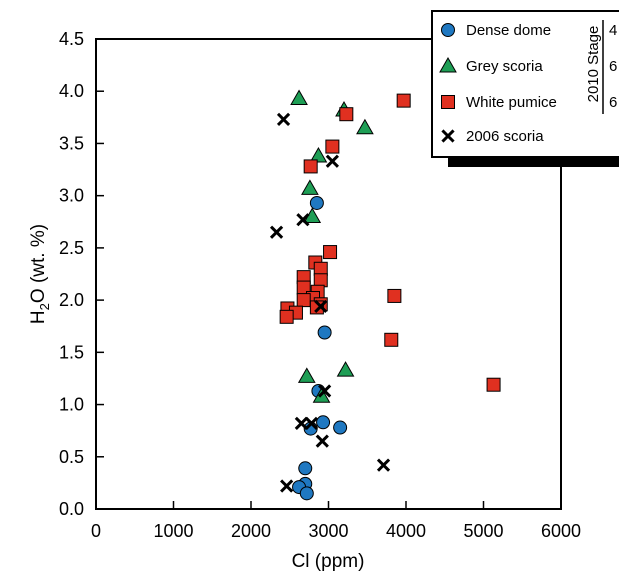 The image size is (619, 576). What do you see at coordinates (71, 509) in the screenshot?
I see `y-tick-label: 0.0` at bounding box center [71, 509].